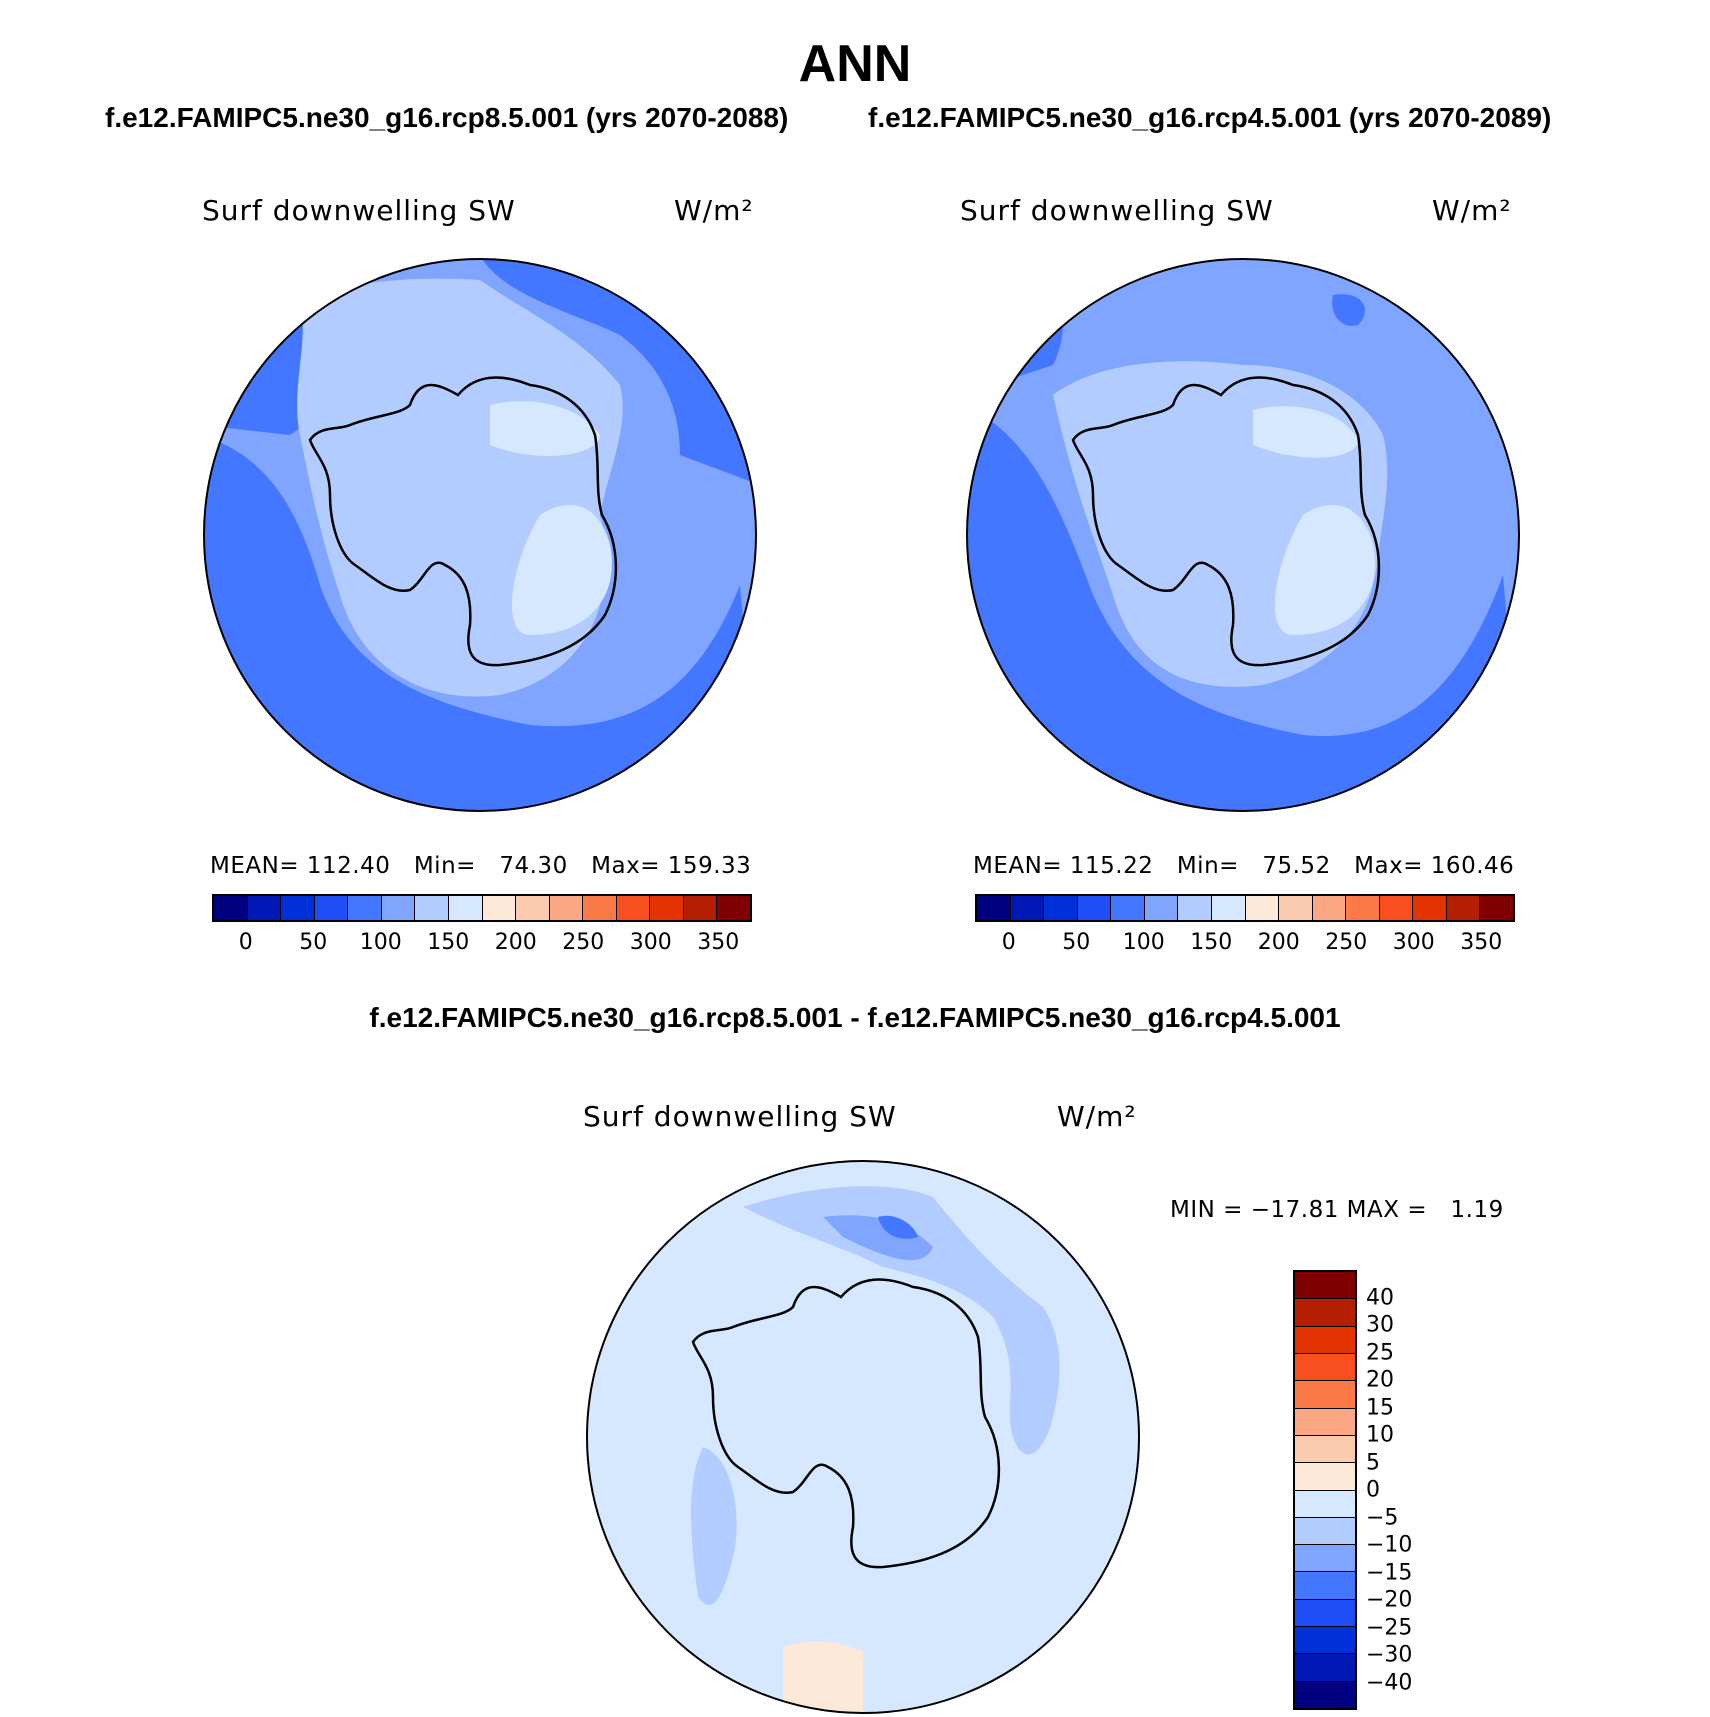 This screenshot has height=1717, width=1710. Describe the element at coordinates (1389, 1655) in the screenshot. I see `colorbar-tick-label: −30` at that location.